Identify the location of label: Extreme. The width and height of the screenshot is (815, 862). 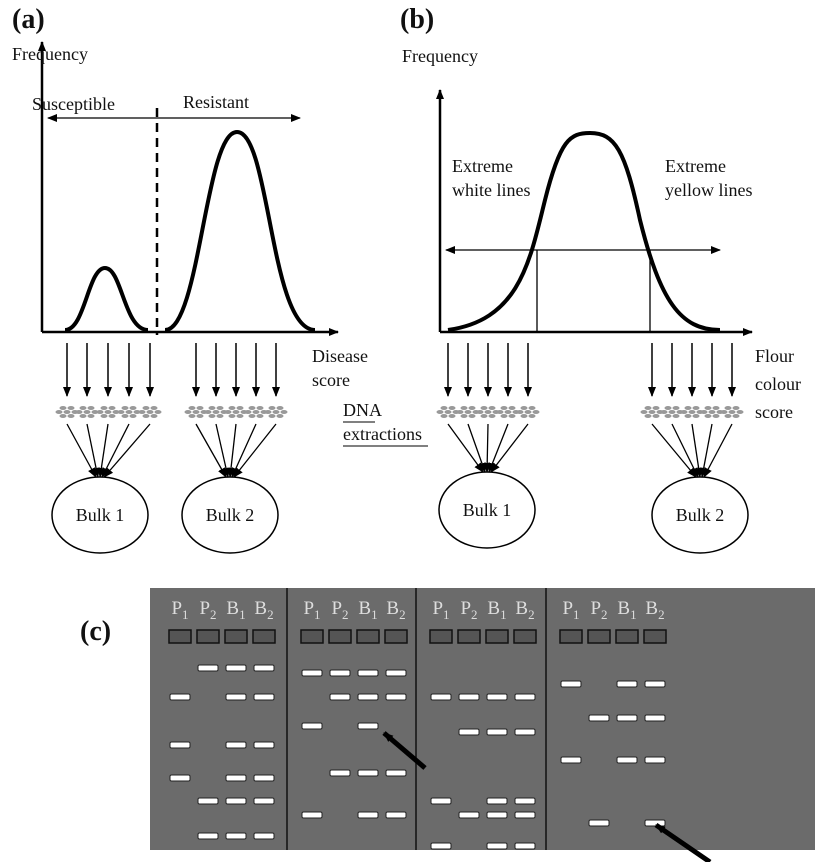
(695, 166).